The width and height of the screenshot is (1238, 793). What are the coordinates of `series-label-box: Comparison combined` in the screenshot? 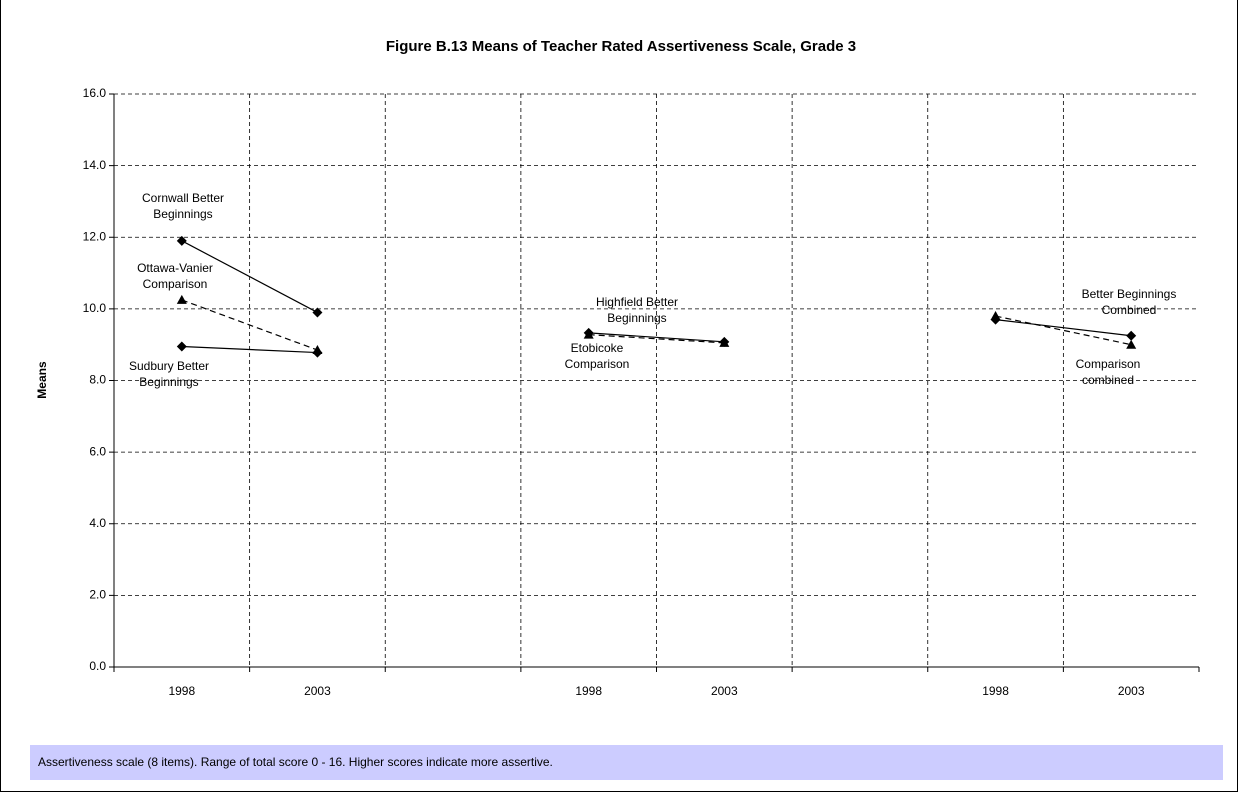 It's located at (1108, 372).